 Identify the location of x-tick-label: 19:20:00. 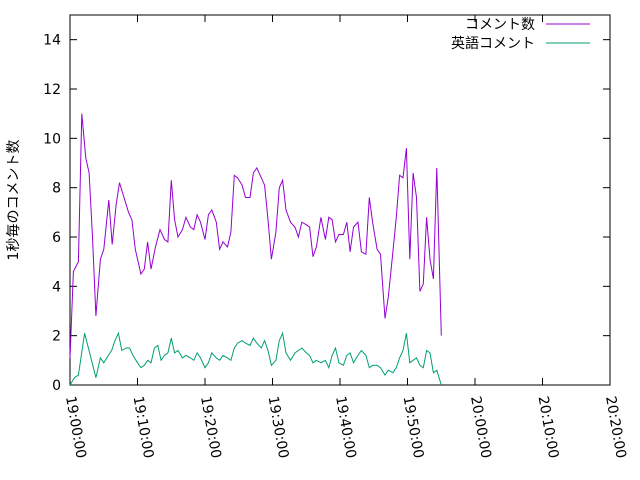
(210, 427).